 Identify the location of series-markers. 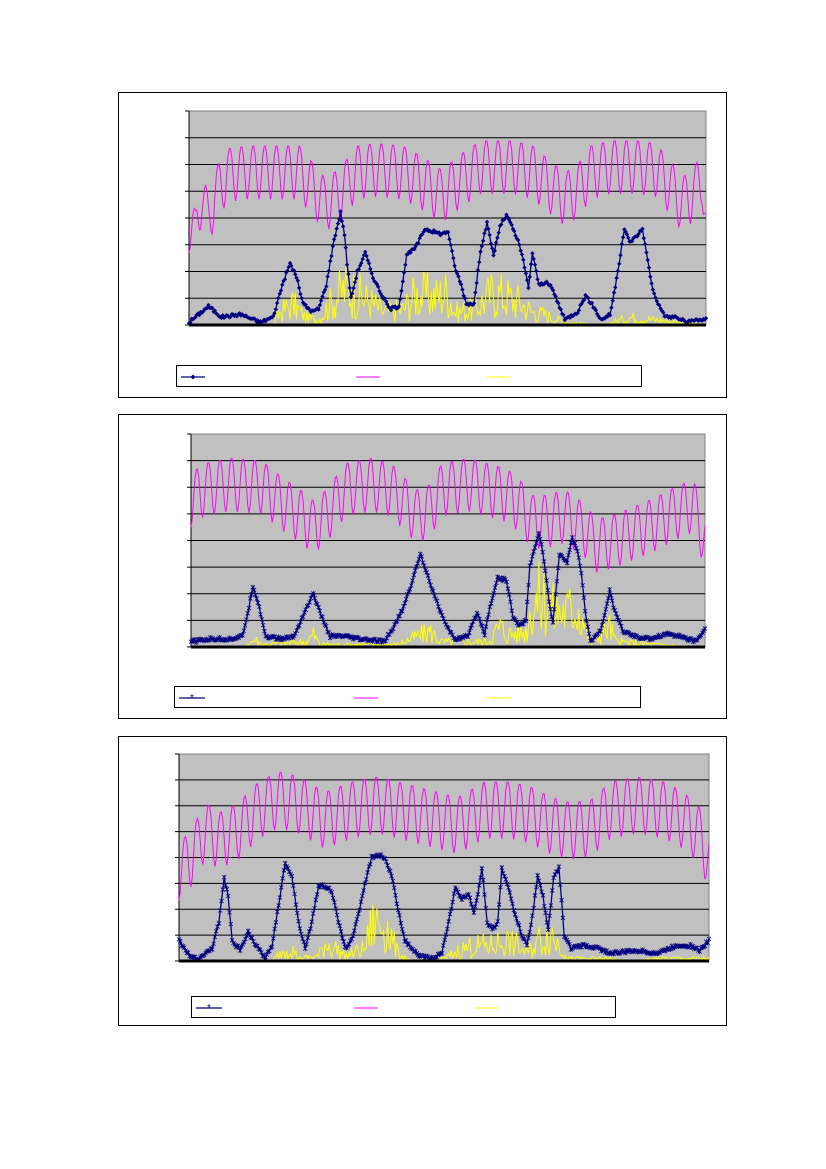
(448, 588).